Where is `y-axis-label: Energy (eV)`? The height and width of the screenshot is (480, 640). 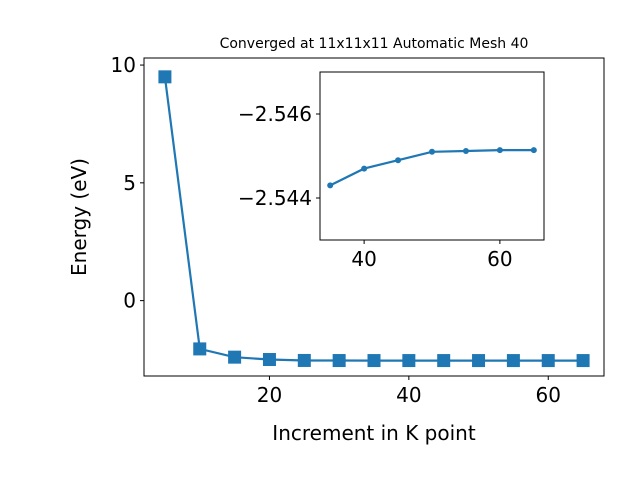
y-axis-label: Energy (eV) is located at coordinates (79, 217).